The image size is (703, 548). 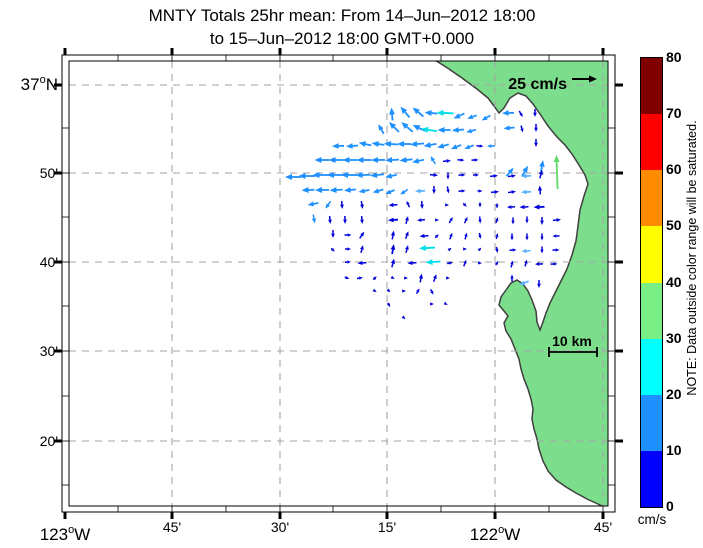 I want to click on colorbar-tick-label: 60, so click(x=674, y=169).